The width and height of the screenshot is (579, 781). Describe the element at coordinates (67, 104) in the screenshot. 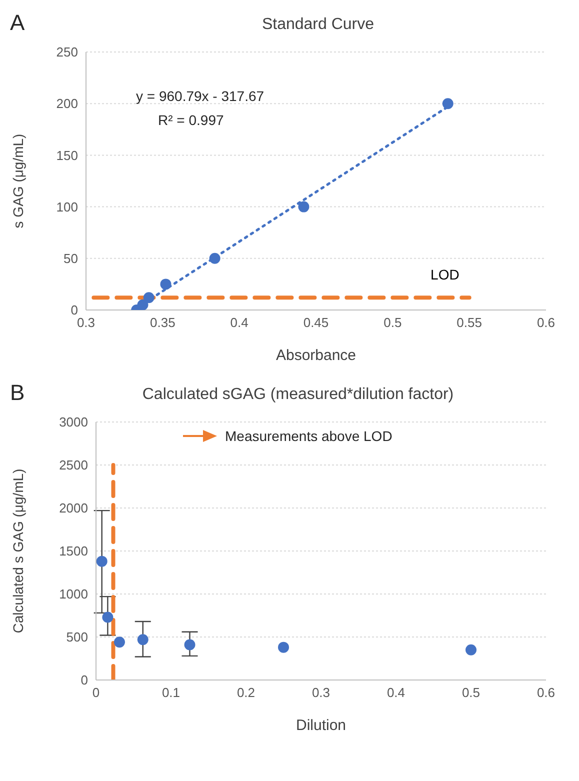

I see `y-tick-label: 200` at that location.